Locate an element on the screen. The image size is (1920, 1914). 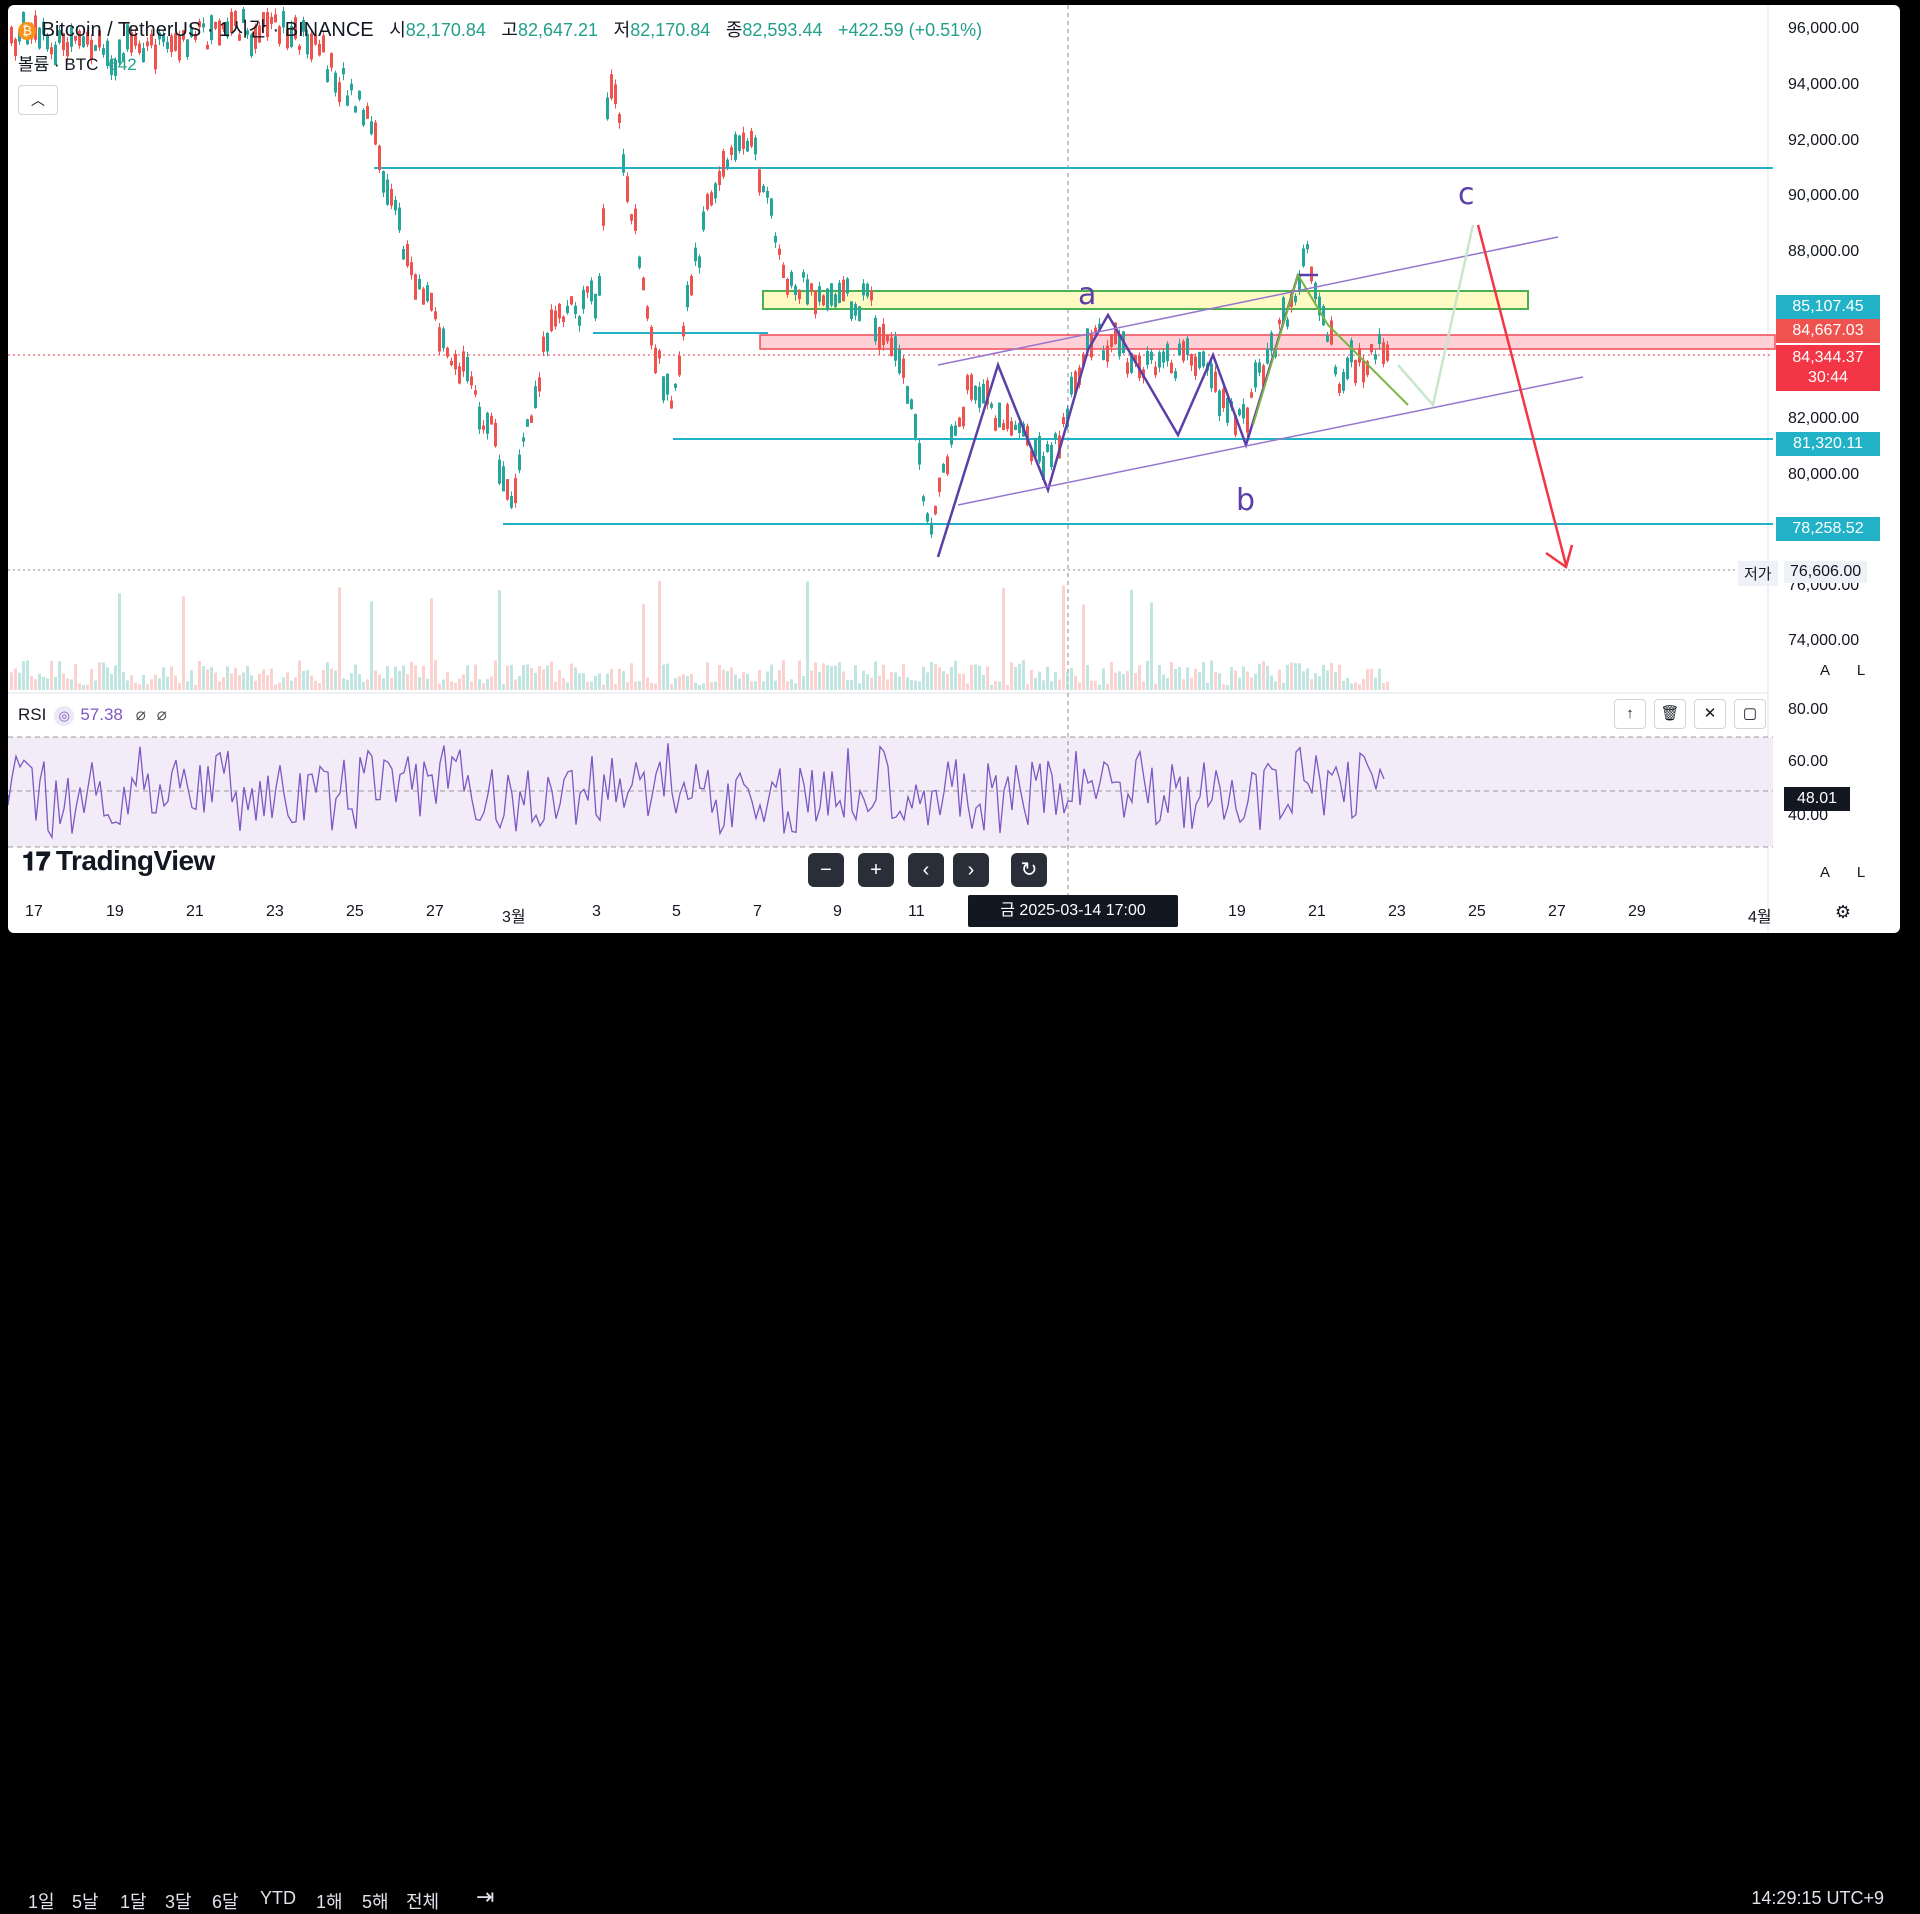
delete-pane-button: 🗑 is located at coordinates (1670, 714).